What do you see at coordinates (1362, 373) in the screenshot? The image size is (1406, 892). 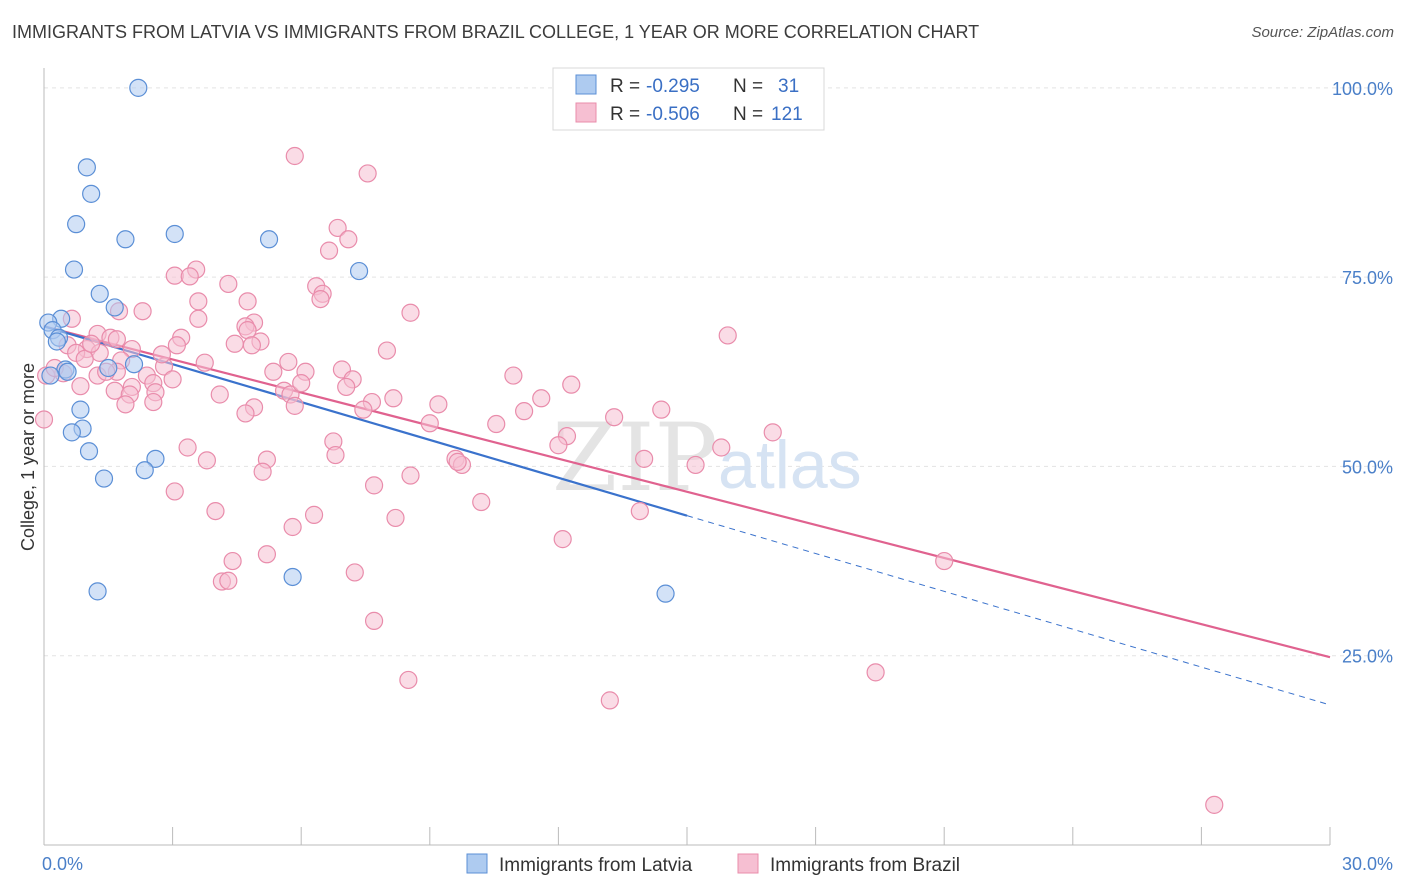 I see `y-tick-labels: 25.0% 50.0% 75.0% 100.0%` at bounding box center [1362, 373].